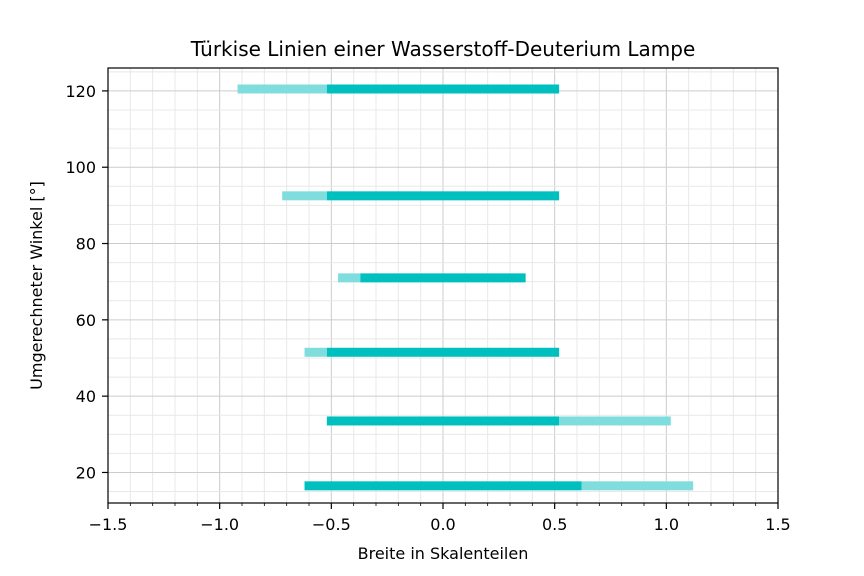 This screenshot has height=576, width=864. What do you see at coordinates (80, 167) in the screenshot?
I see `y-tick-label: 100` at bounding box center [80, 167].